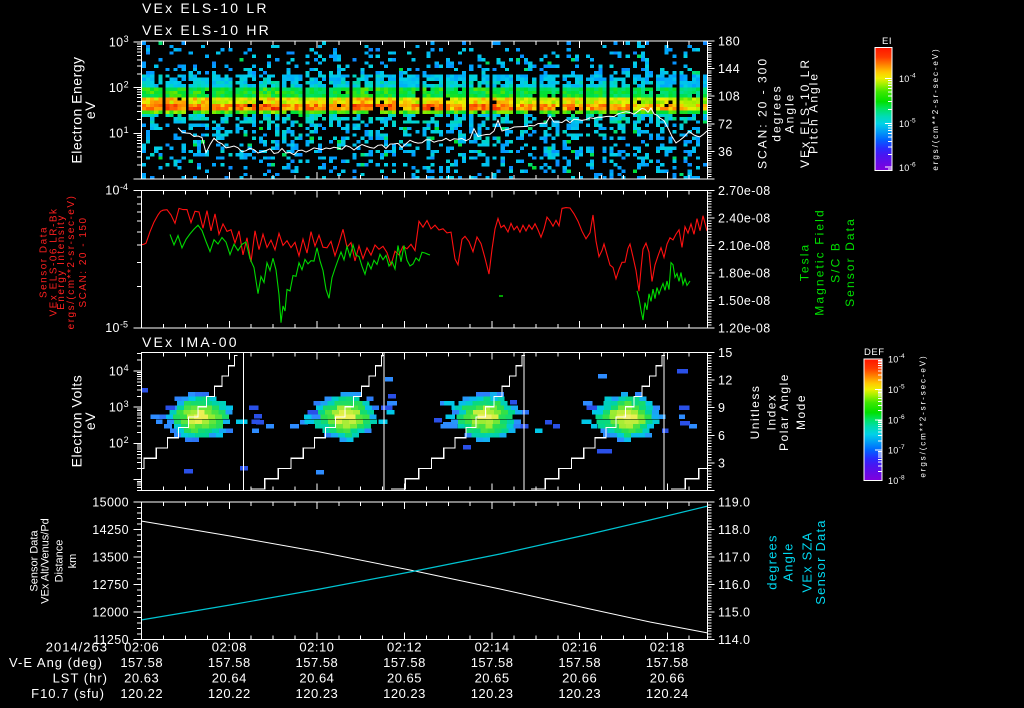 The width and height of the screenshot is (1024, 708). I want to click on svg-text: 14250, so click(110, 530).